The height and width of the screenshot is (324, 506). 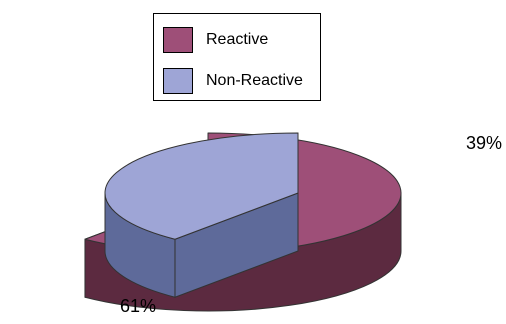 What do you see at coordinates (484, 143) in the screenshot?
I see `data-label-non-reactive: 39%` at bounding box center [484, 143].